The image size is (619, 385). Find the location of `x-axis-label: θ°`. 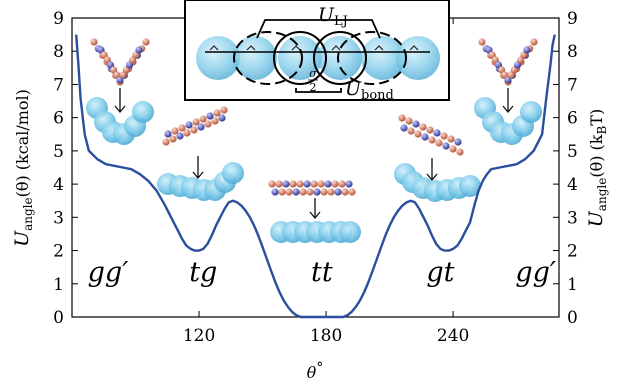

x-axis-label: θ° is located at coordinates (315, 371).